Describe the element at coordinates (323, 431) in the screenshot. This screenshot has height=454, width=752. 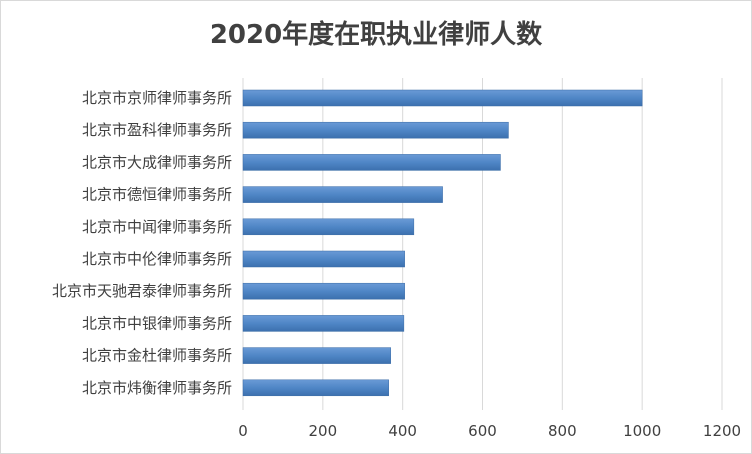
I see `x-tick-label: 200` at that location.